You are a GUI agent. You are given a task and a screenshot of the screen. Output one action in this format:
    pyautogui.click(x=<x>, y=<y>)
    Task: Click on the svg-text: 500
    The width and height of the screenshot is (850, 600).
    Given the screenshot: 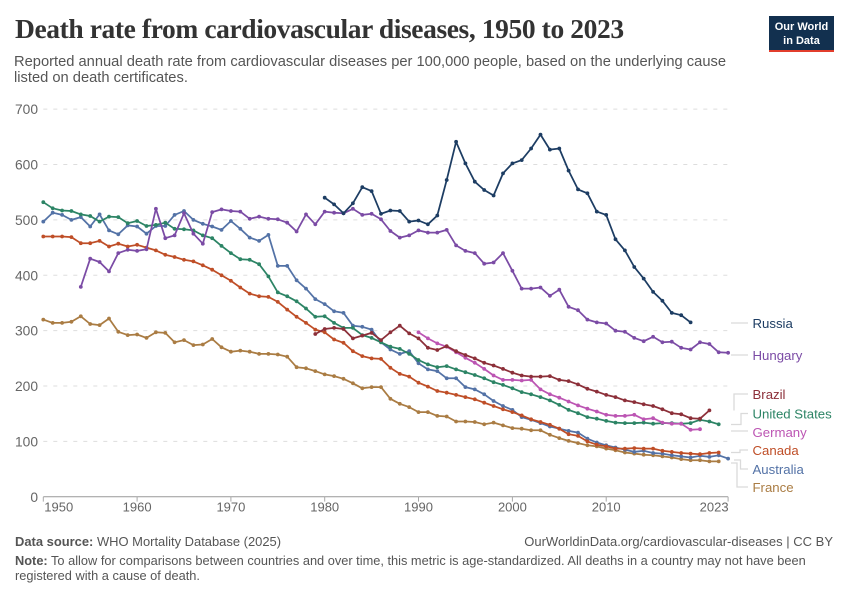 What is the action you would take?
    pyautogui.click(x=26, y=220)
    